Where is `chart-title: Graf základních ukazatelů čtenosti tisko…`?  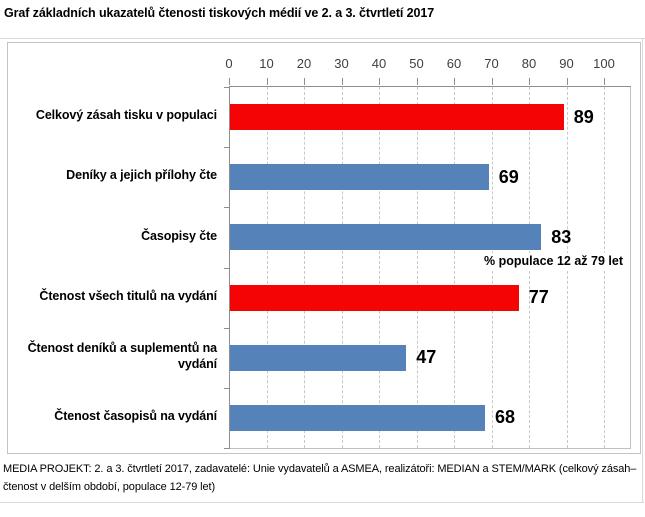
chart-title: Graf základních ukazatelů čtenosti tisko… is located at coordinates (219, 13).